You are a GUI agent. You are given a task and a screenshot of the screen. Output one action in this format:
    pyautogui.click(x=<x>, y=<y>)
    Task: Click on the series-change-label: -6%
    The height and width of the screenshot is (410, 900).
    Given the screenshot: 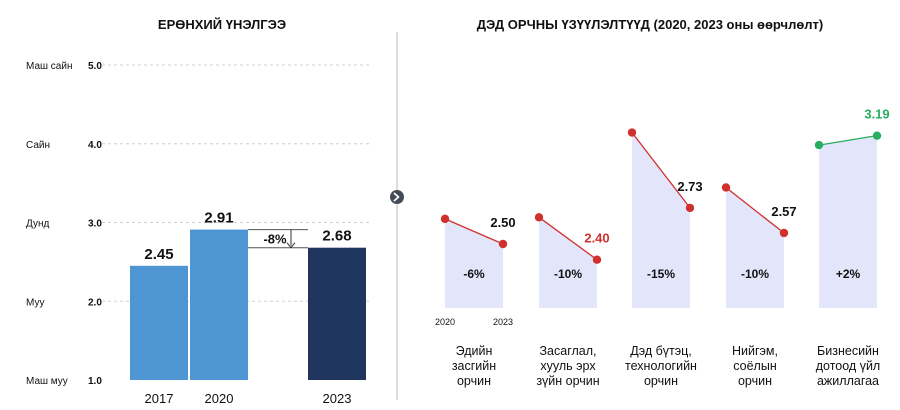 What is the action you would take?
    pyautogui.click(x=474, y=274)
    